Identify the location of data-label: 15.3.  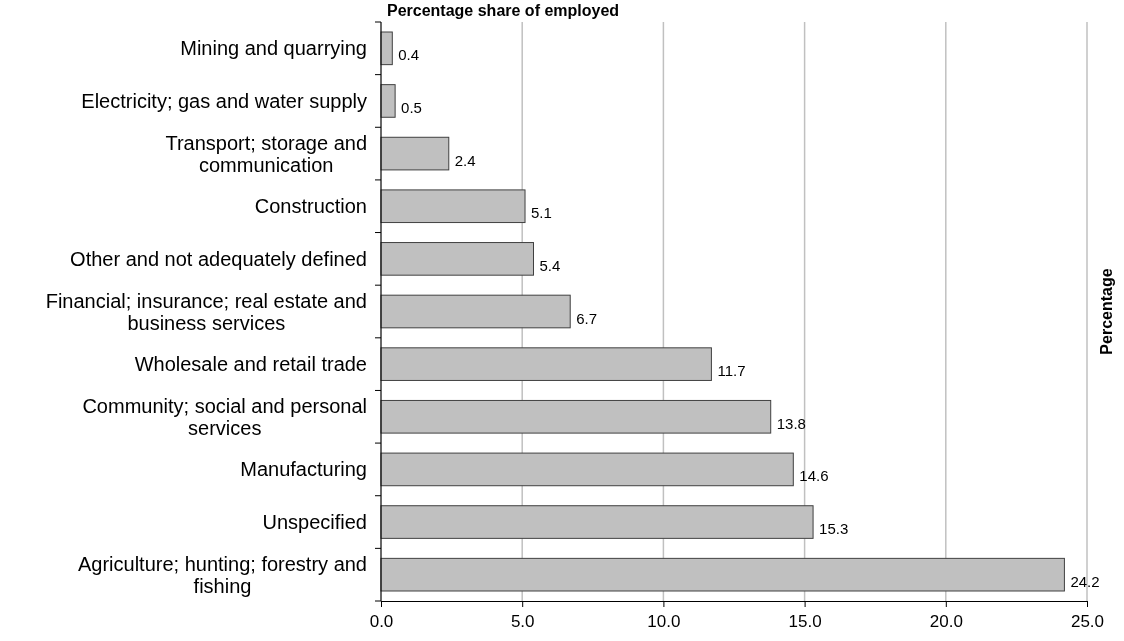
(834, 529).